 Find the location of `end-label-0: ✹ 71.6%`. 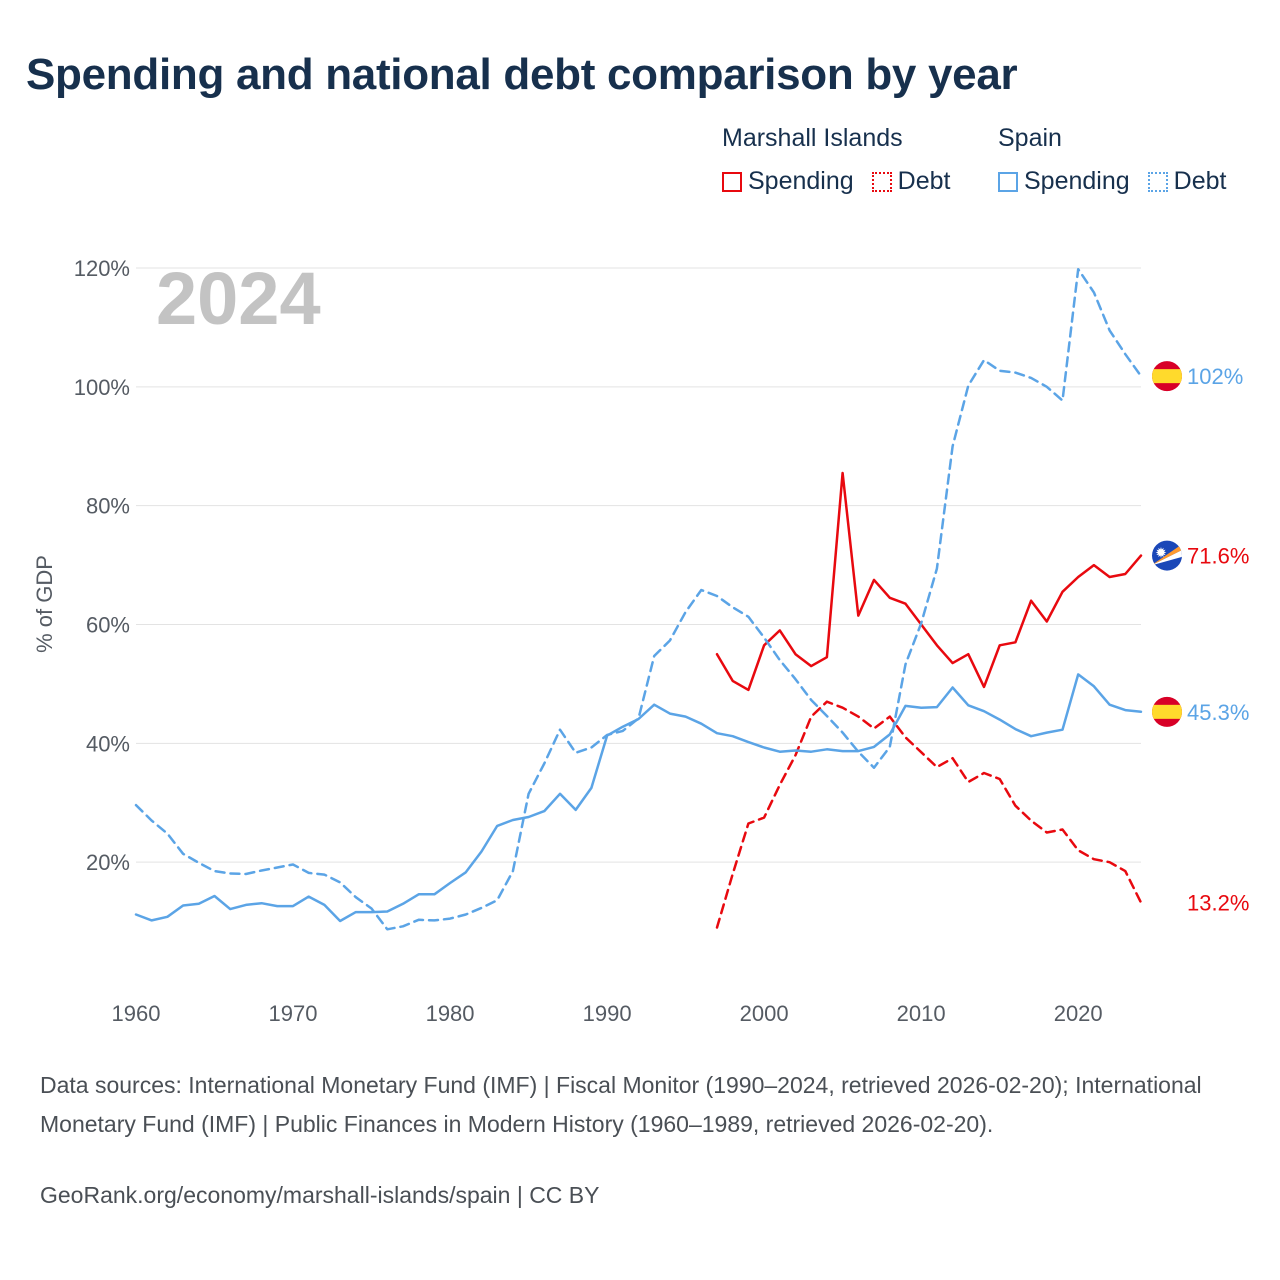

end-label-0: ✹ 71.6% is located at coordinates (1200, 555).